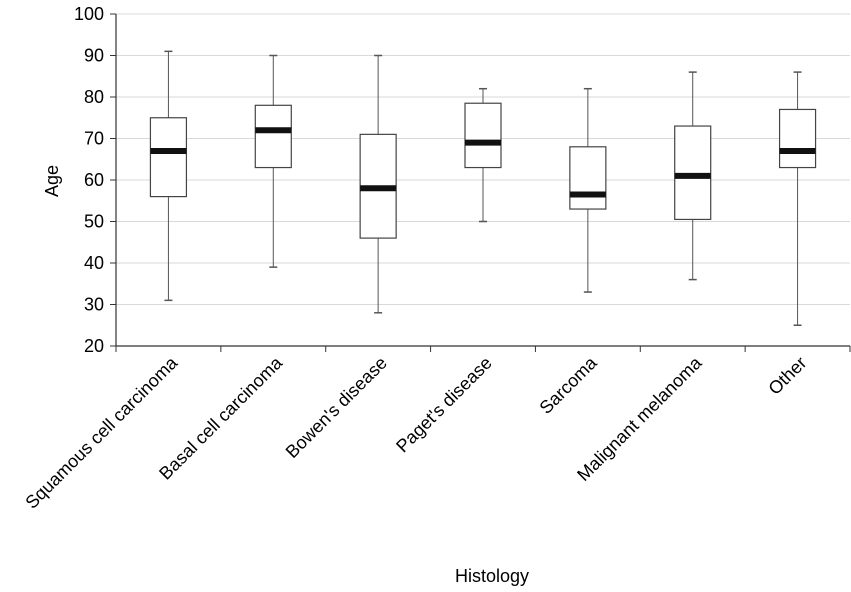  What do you see at coordinates (94, 346) in the screenshot?
I see `y-tick-label: 20` at bounding box center [94, 346].